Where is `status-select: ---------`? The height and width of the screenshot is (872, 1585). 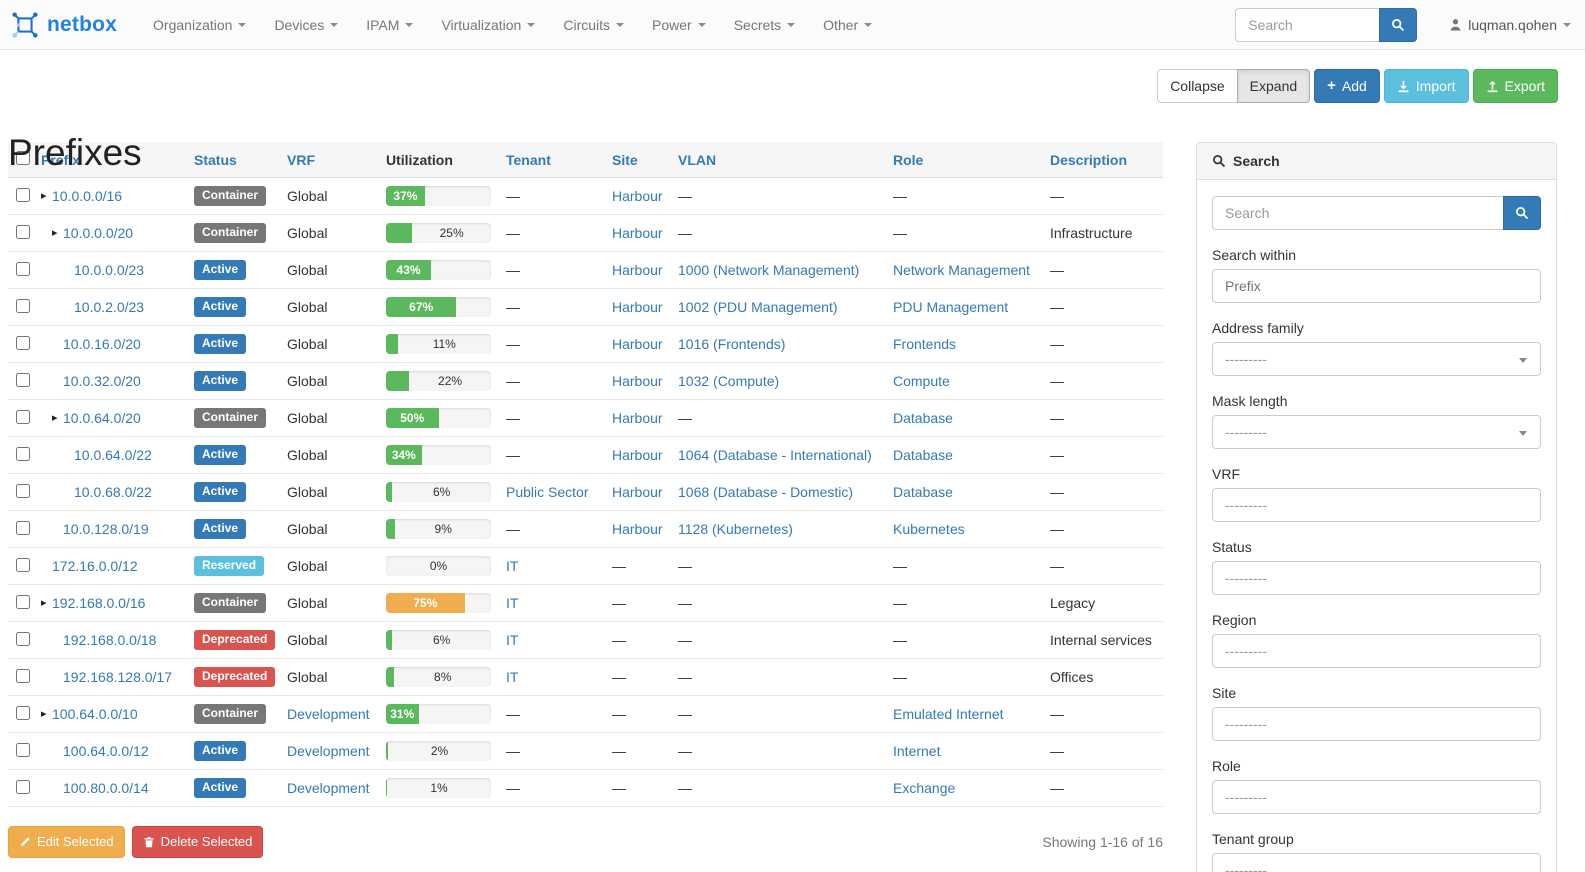
status-select: --------- is located at coordinates (1376, 578).